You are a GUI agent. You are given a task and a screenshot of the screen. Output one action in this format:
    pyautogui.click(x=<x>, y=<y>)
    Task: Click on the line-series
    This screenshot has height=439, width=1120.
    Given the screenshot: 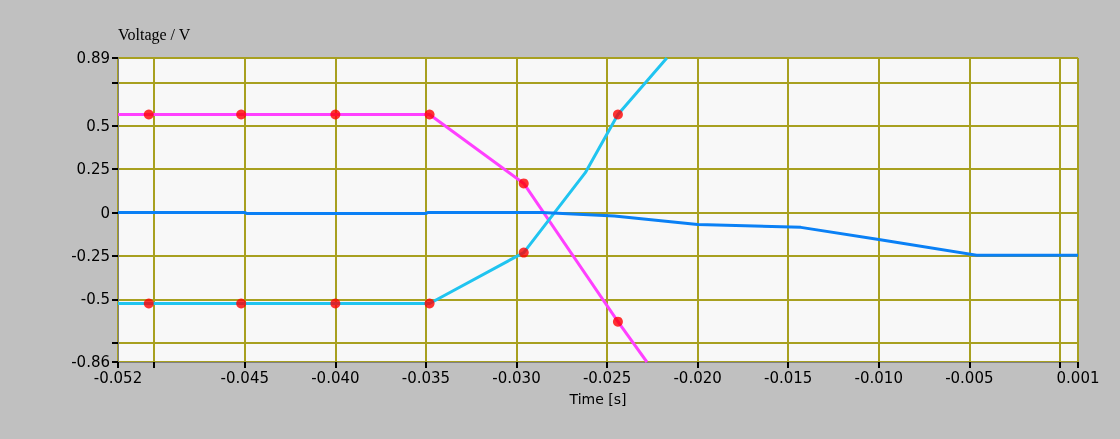 What is the action you would take?
    pyautogui.click(x=598, y=234)
    